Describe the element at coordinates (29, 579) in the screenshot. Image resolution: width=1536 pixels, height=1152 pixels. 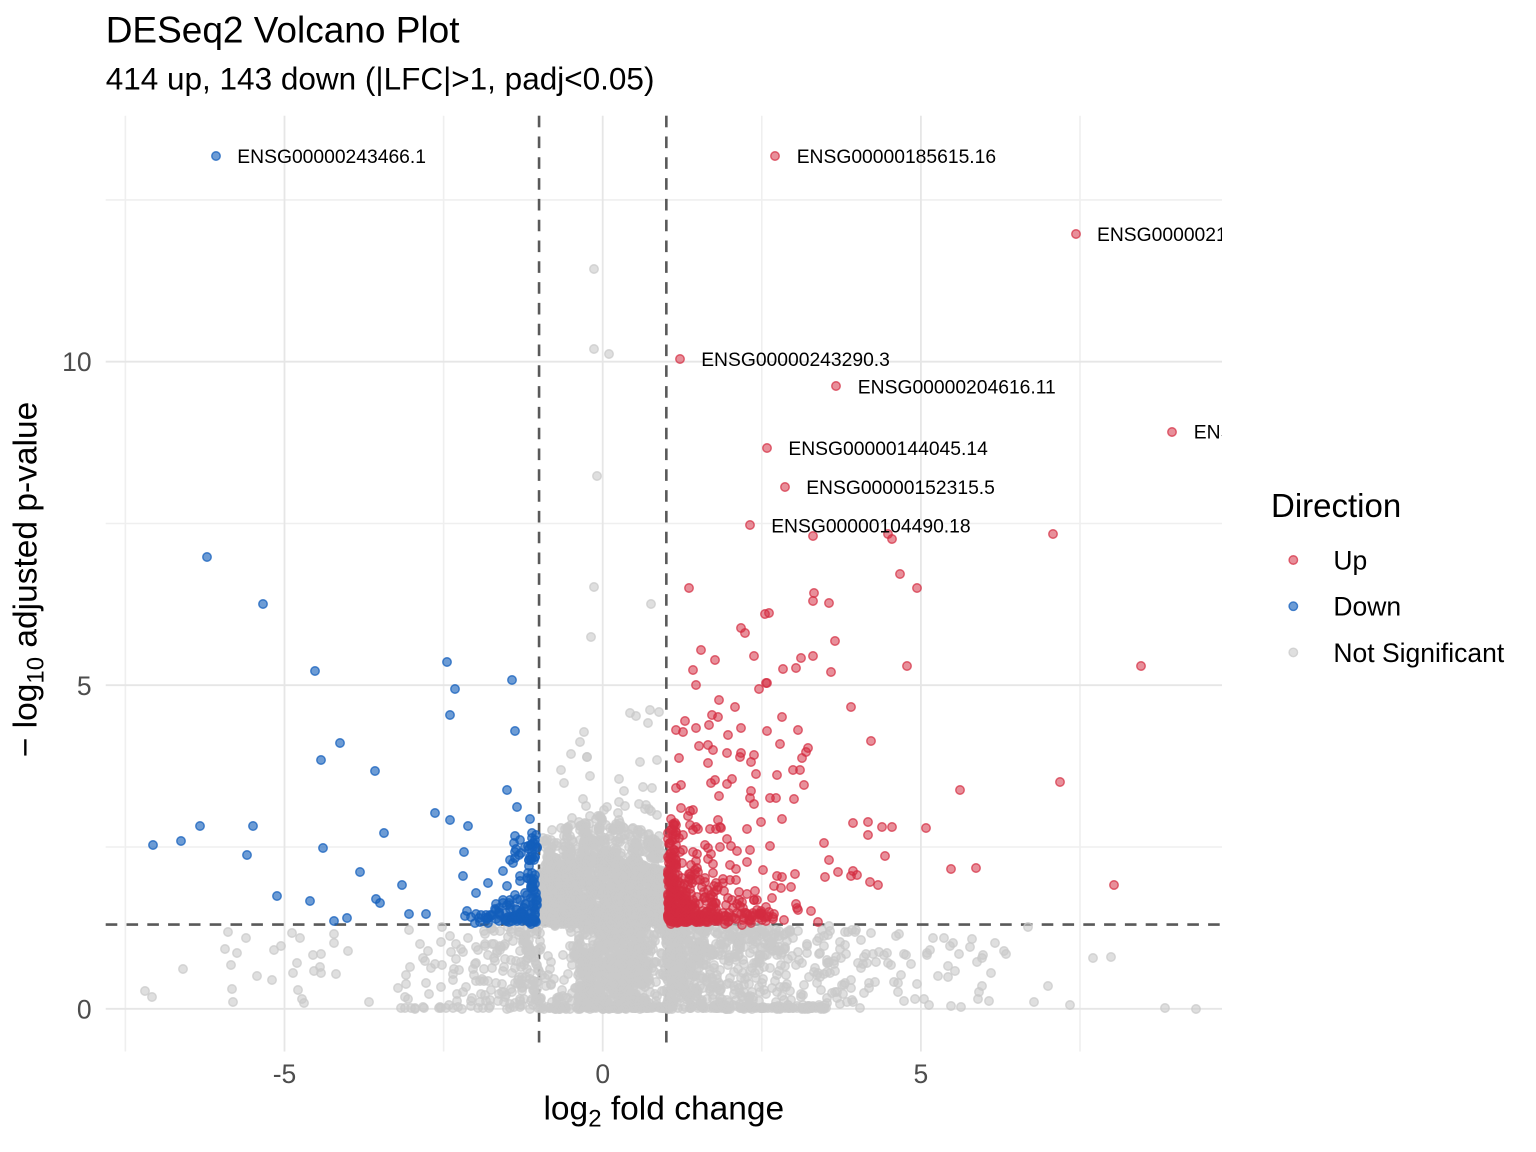
I see `svg-text: − log10 adjusted p-value` at that location.